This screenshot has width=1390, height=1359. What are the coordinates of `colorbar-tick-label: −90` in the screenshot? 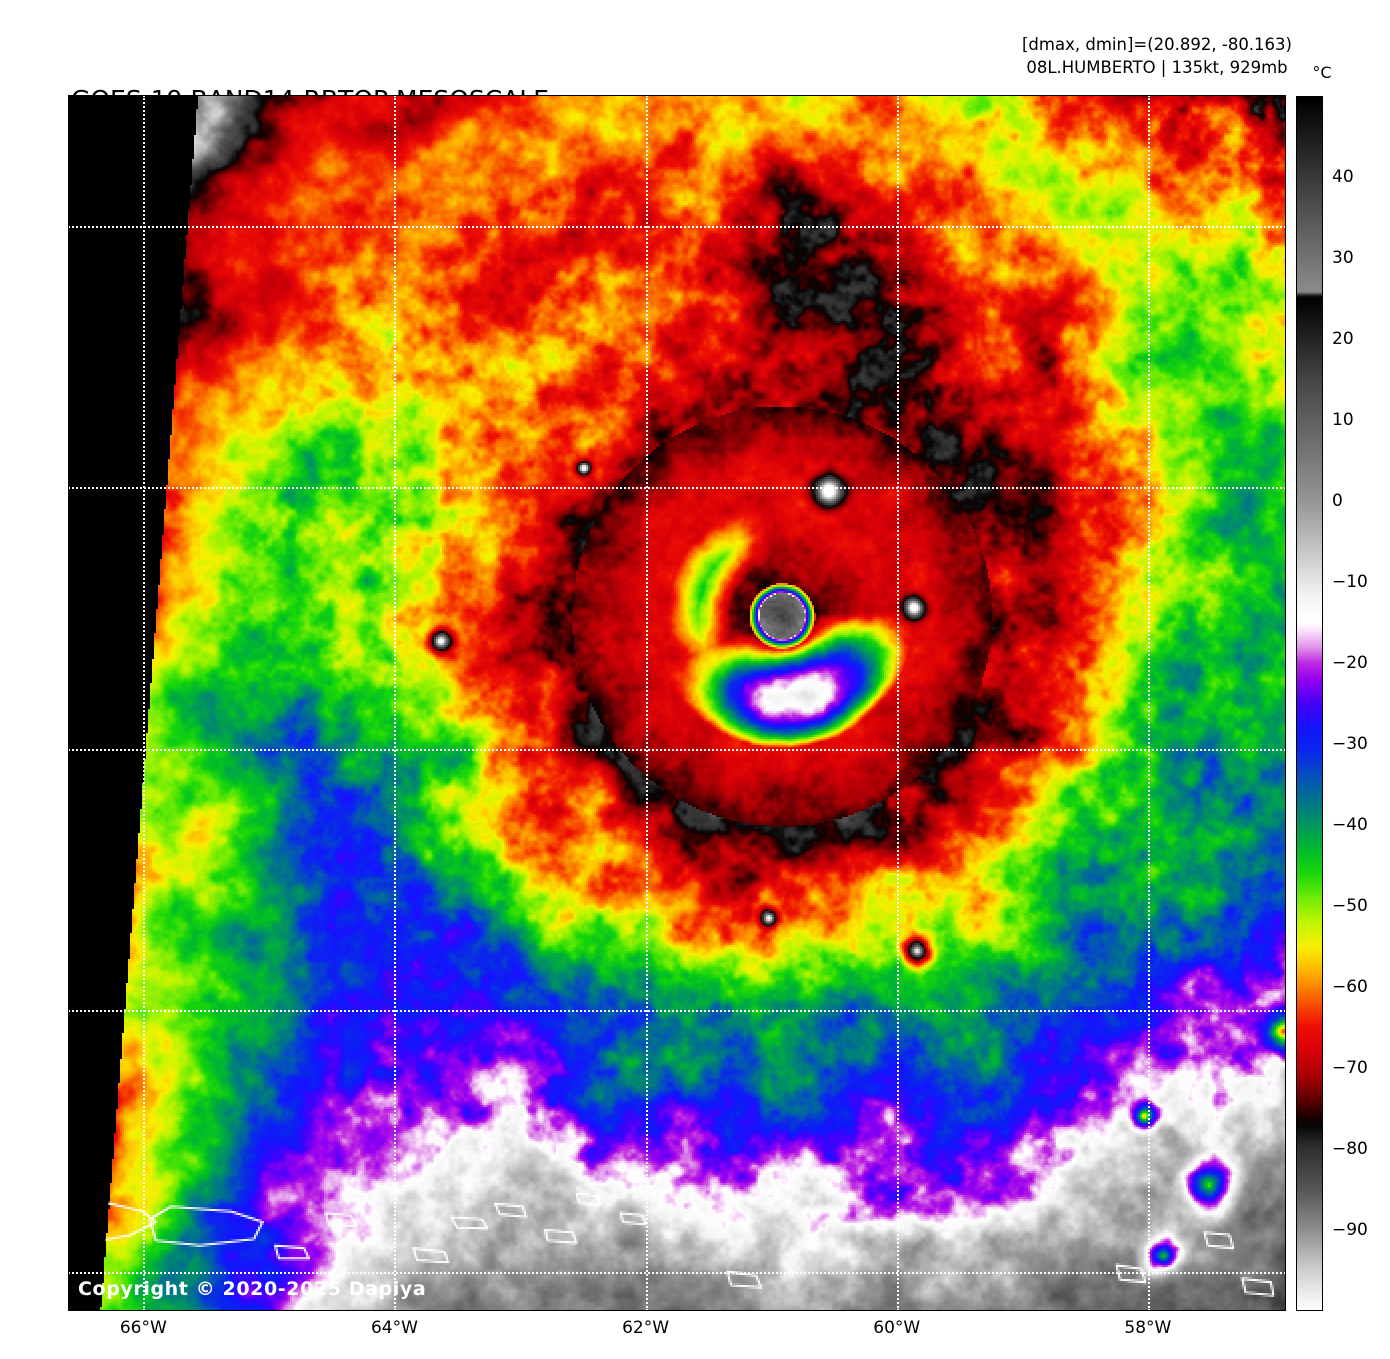 It's located at (1350, 1230).